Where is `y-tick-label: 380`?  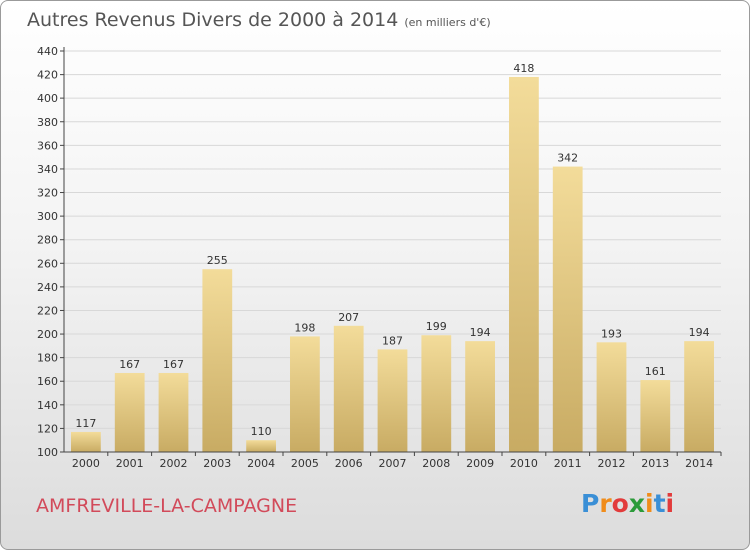 y-tick-label: 380 is located at coordinates (47, 122).